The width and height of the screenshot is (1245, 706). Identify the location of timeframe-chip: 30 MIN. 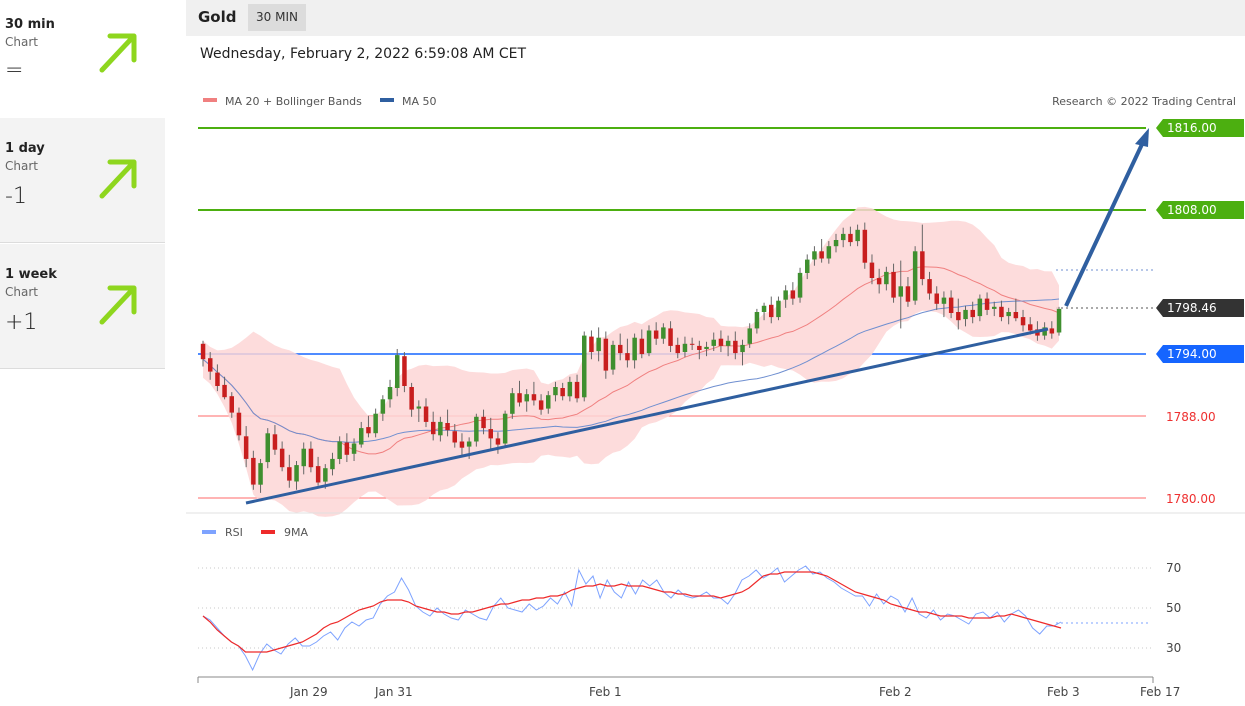
(277, 17).